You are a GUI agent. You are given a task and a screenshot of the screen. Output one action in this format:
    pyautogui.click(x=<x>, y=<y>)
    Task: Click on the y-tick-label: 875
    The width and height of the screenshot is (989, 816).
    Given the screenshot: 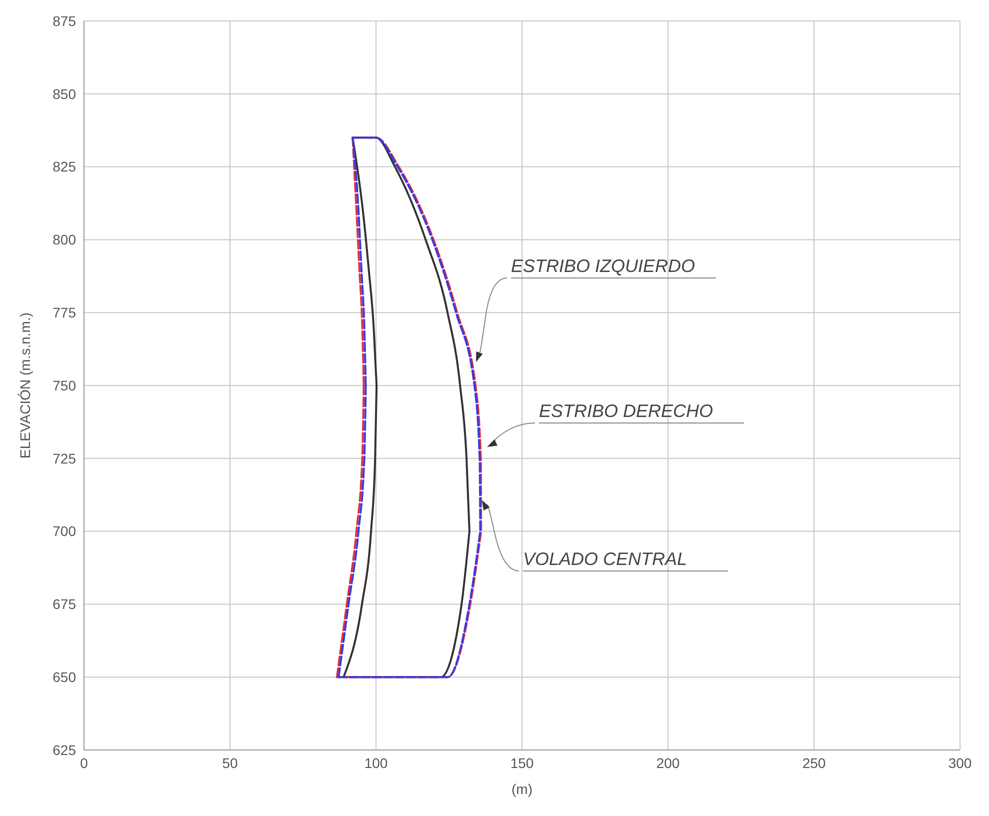 What is the action you would take?
    pyautogui.click(x=64, y=20)
    